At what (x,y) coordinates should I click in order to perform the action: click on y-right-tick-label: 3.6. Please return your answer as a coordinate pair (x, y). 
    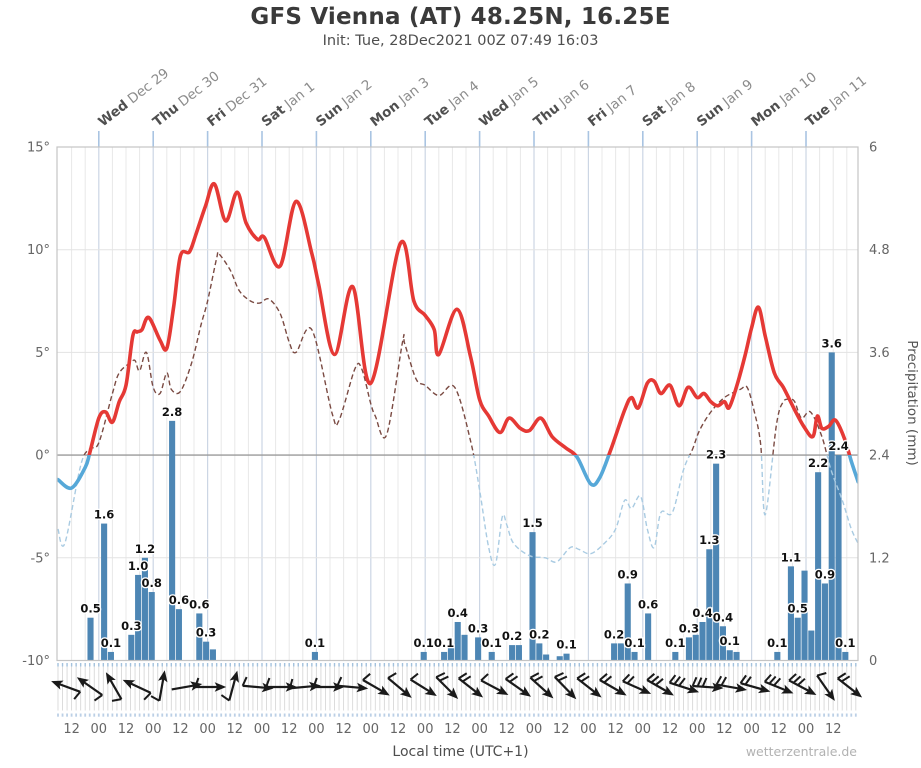
    Looking at the image, I should click on (879, 353).